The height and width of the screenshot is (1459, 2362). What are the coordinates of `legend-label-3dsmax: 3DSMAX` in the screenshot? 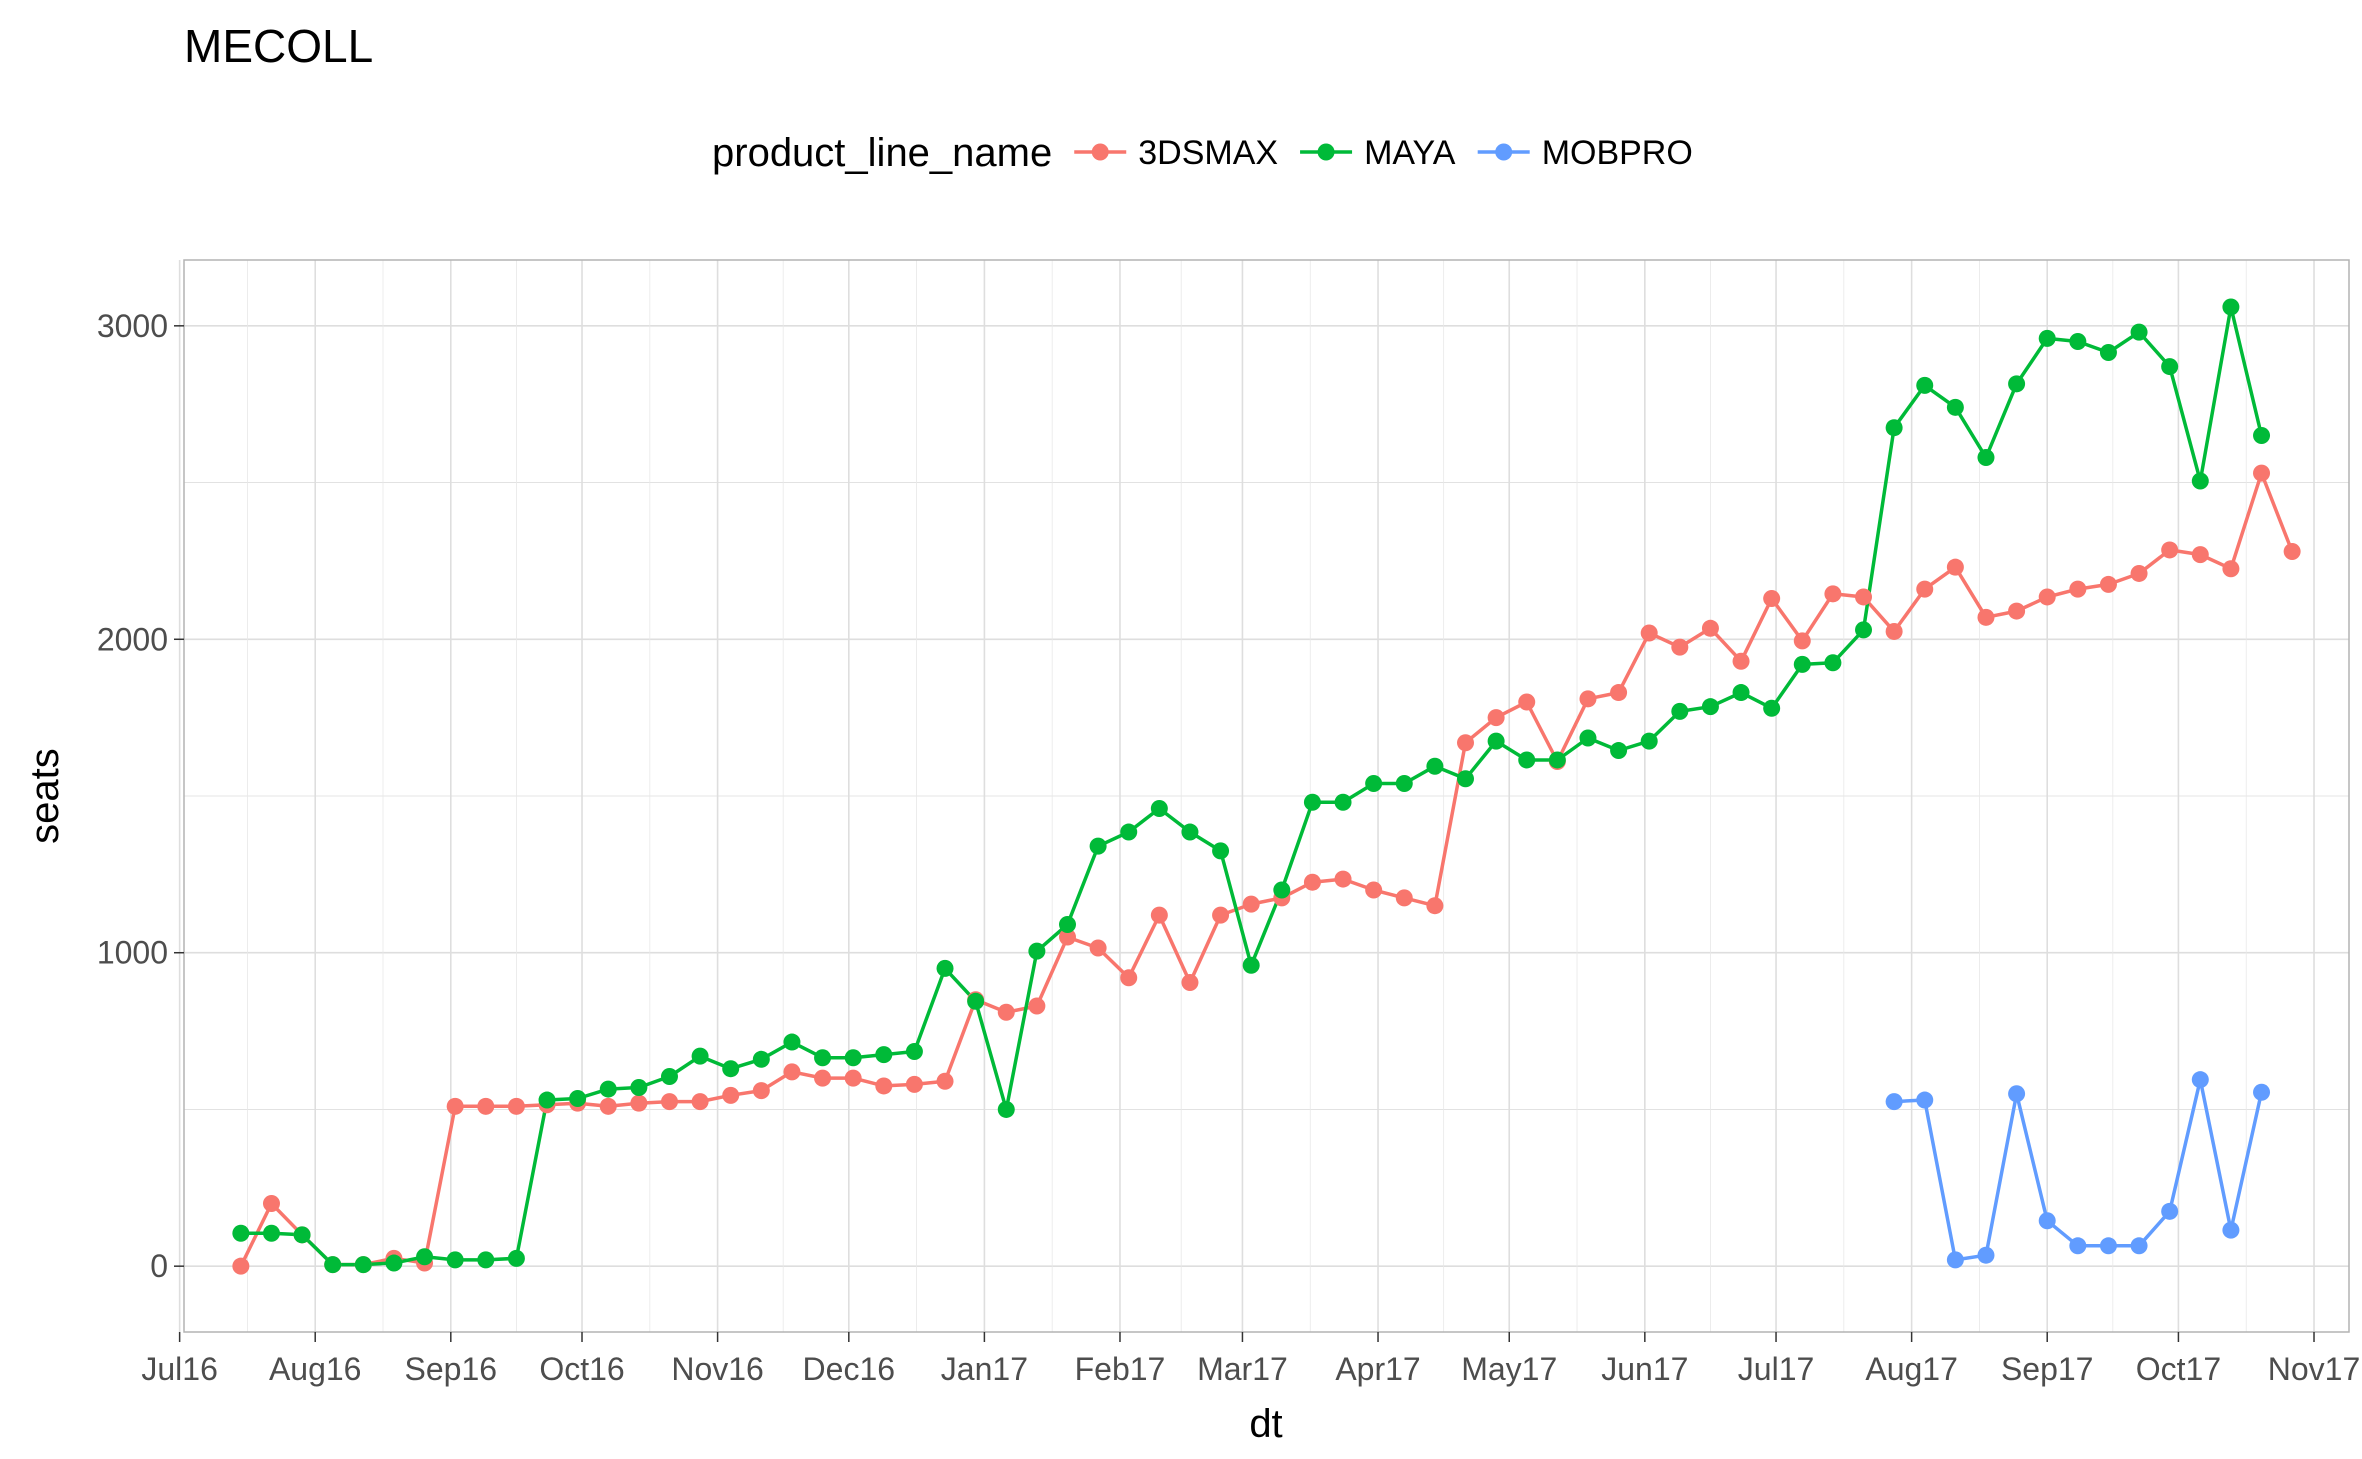 It's located at (1208, 153).